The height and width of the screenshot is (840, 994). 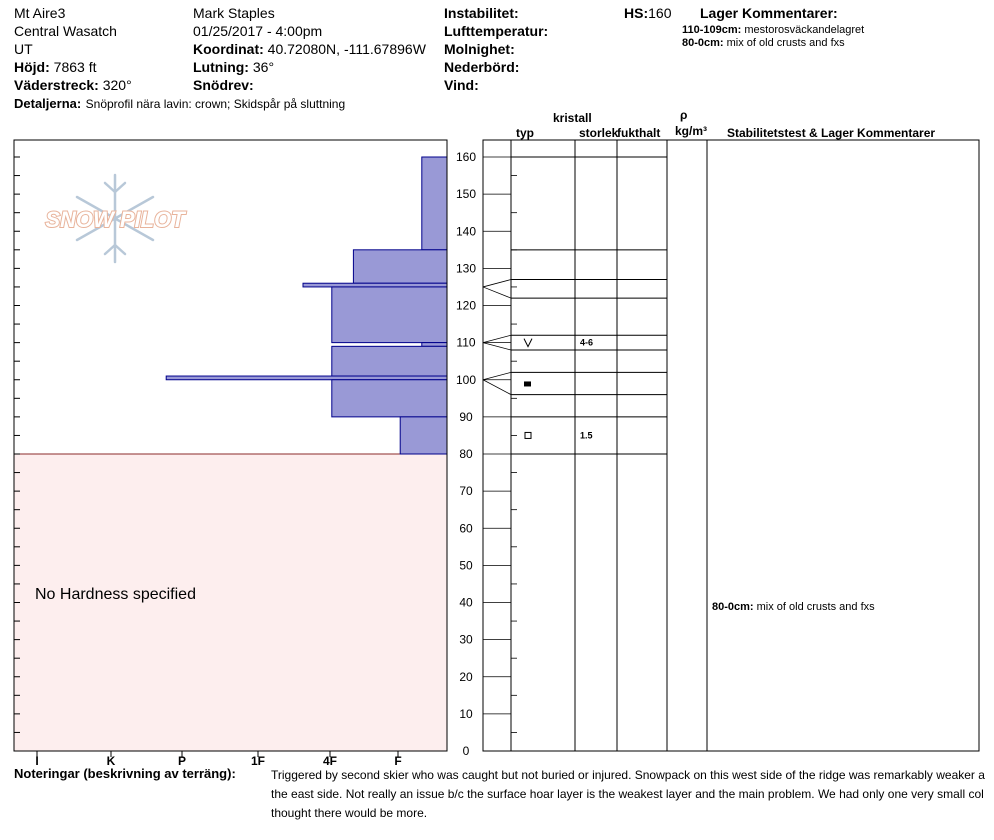 I want to click on drift-label: Snödrev:, so click(x=223, y=85).